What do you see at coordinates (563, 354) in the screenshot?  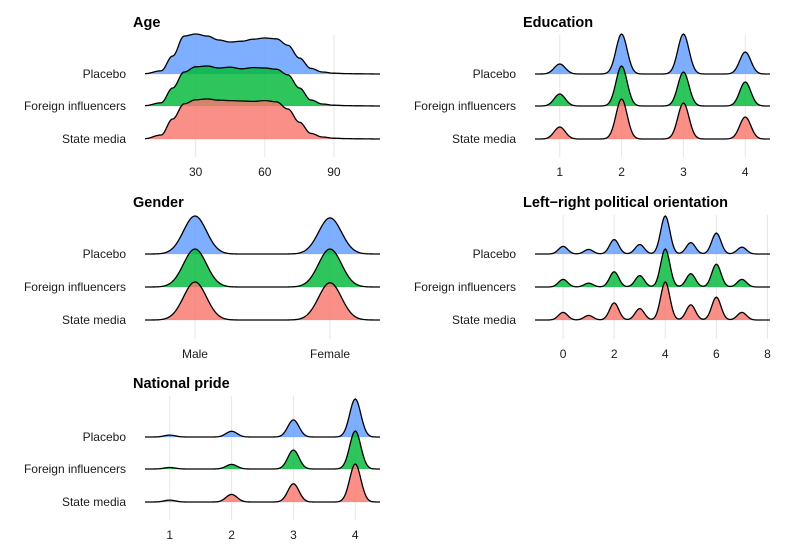 I see `tick-label-0: 0` at bounding box center [563, 354].